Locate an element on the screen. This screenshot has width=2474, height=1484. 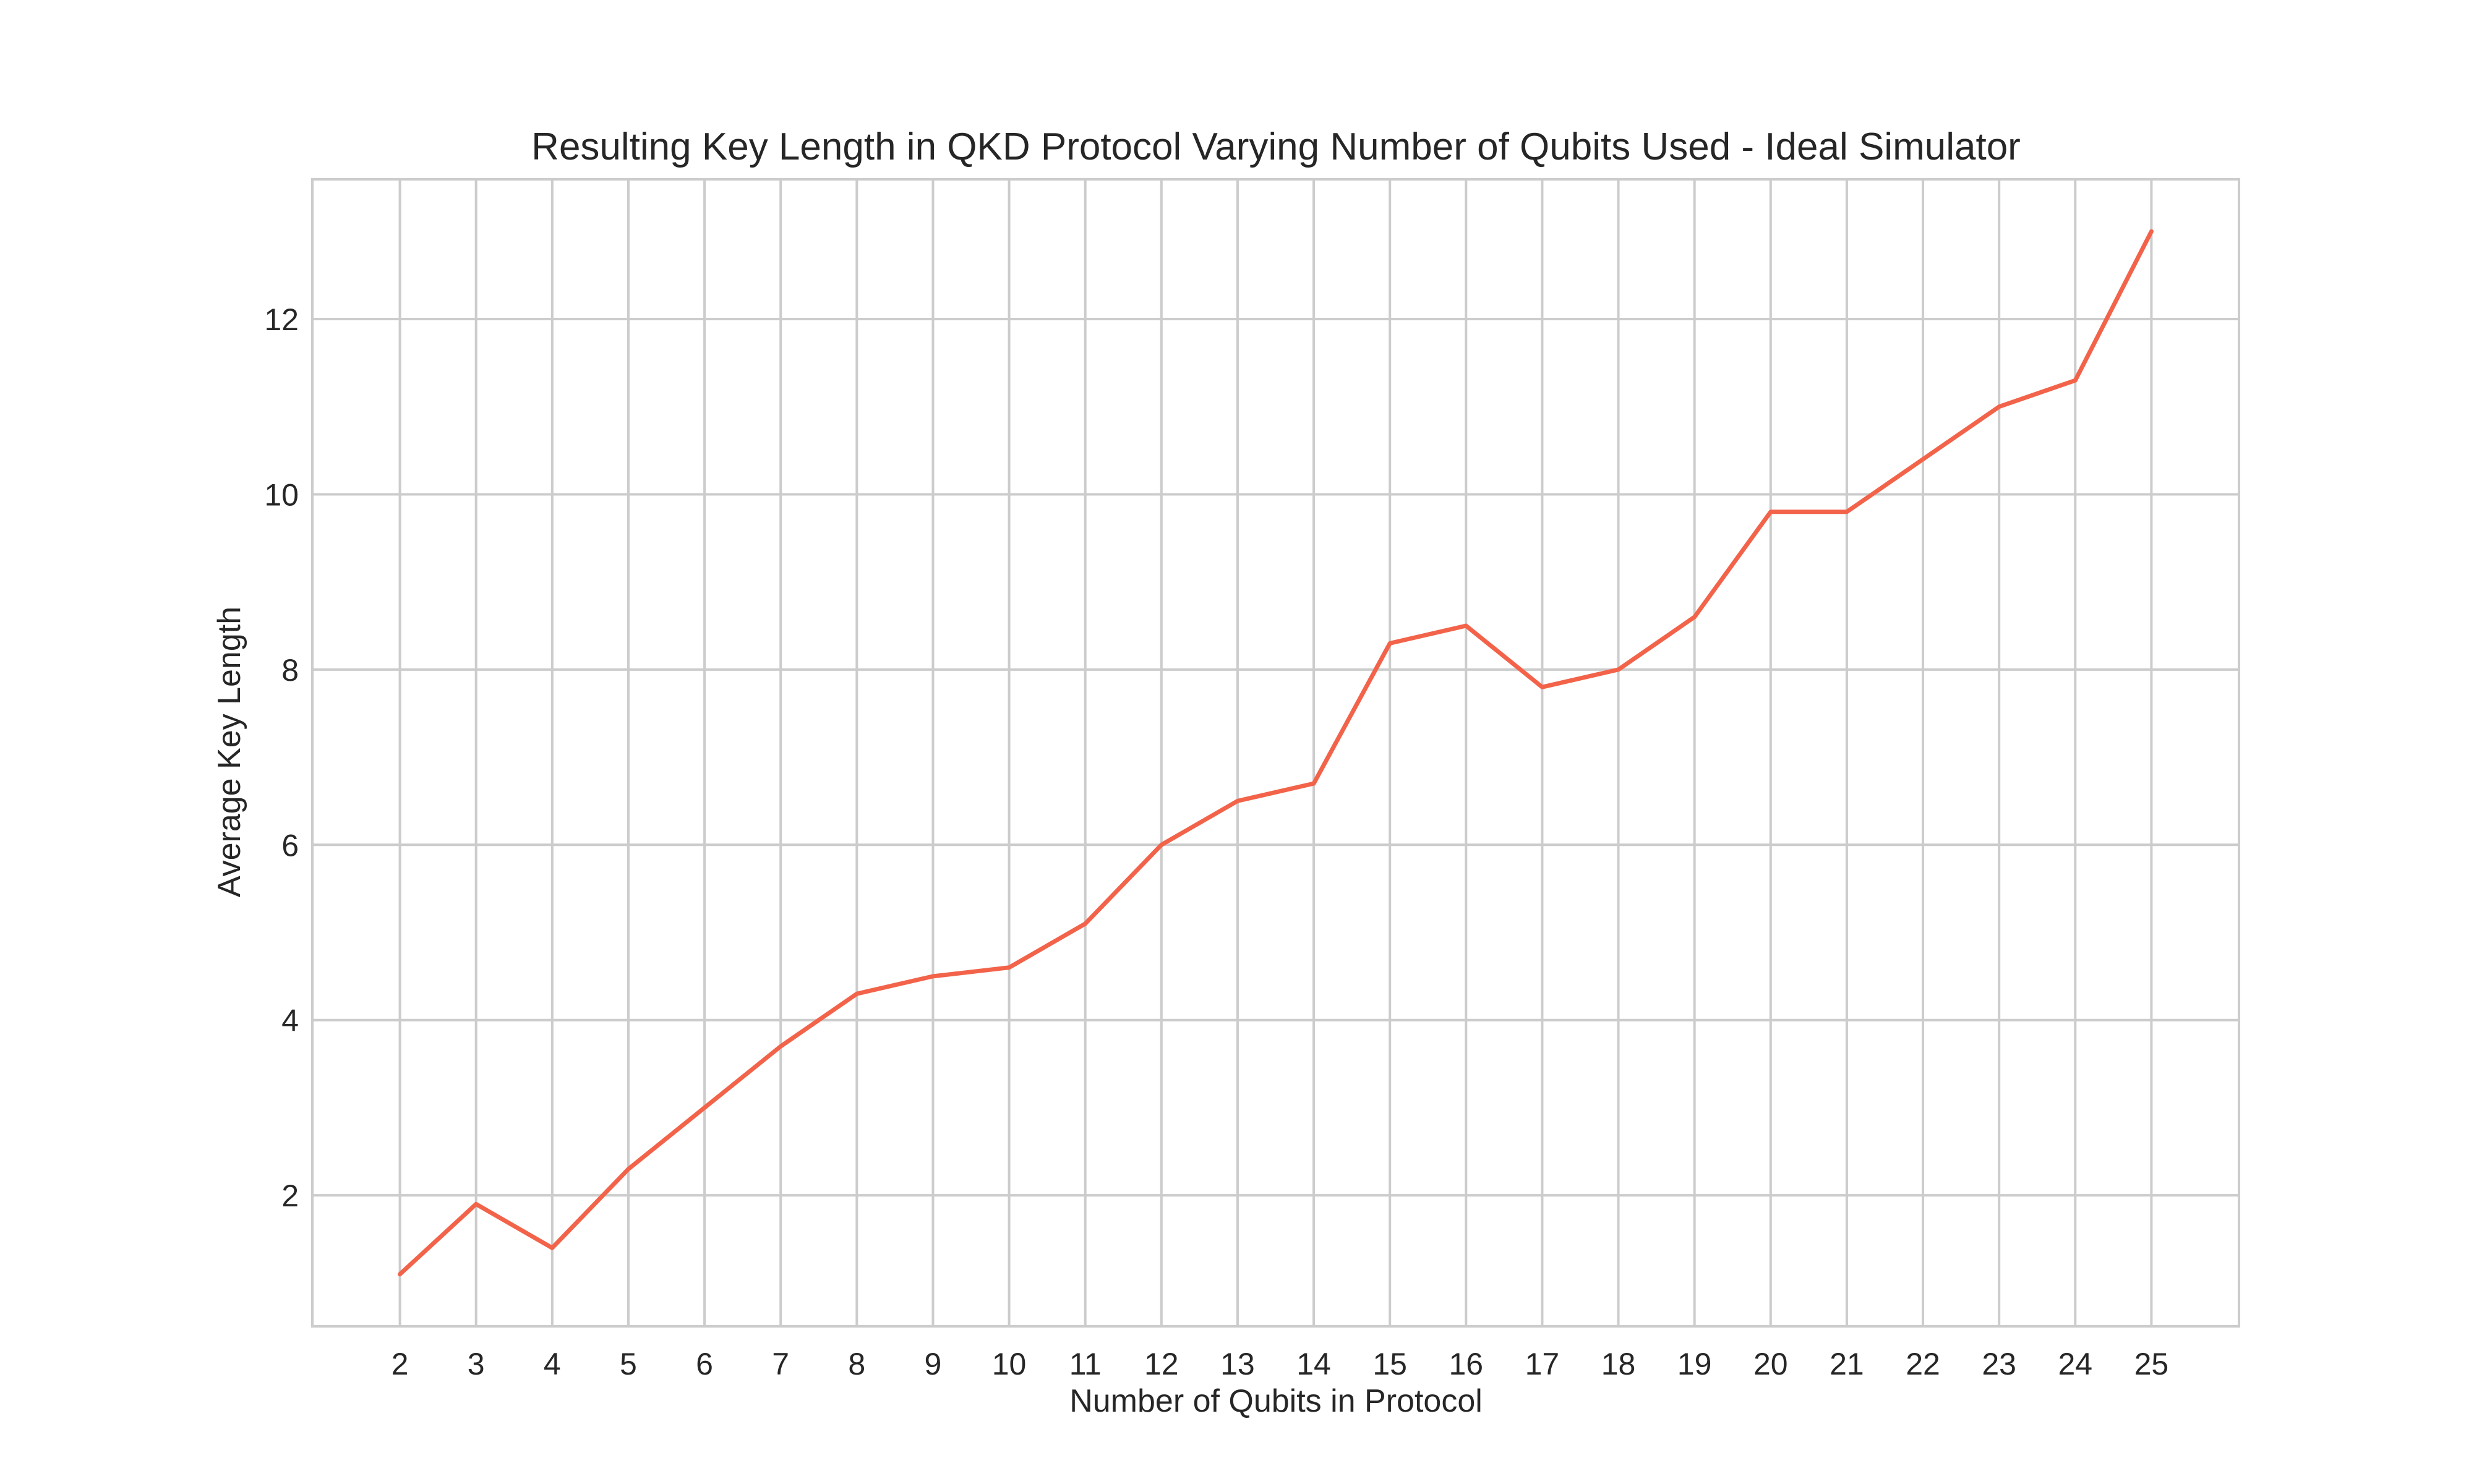
y-axis-label: Average Key Length is located at coordinates (229, 752).